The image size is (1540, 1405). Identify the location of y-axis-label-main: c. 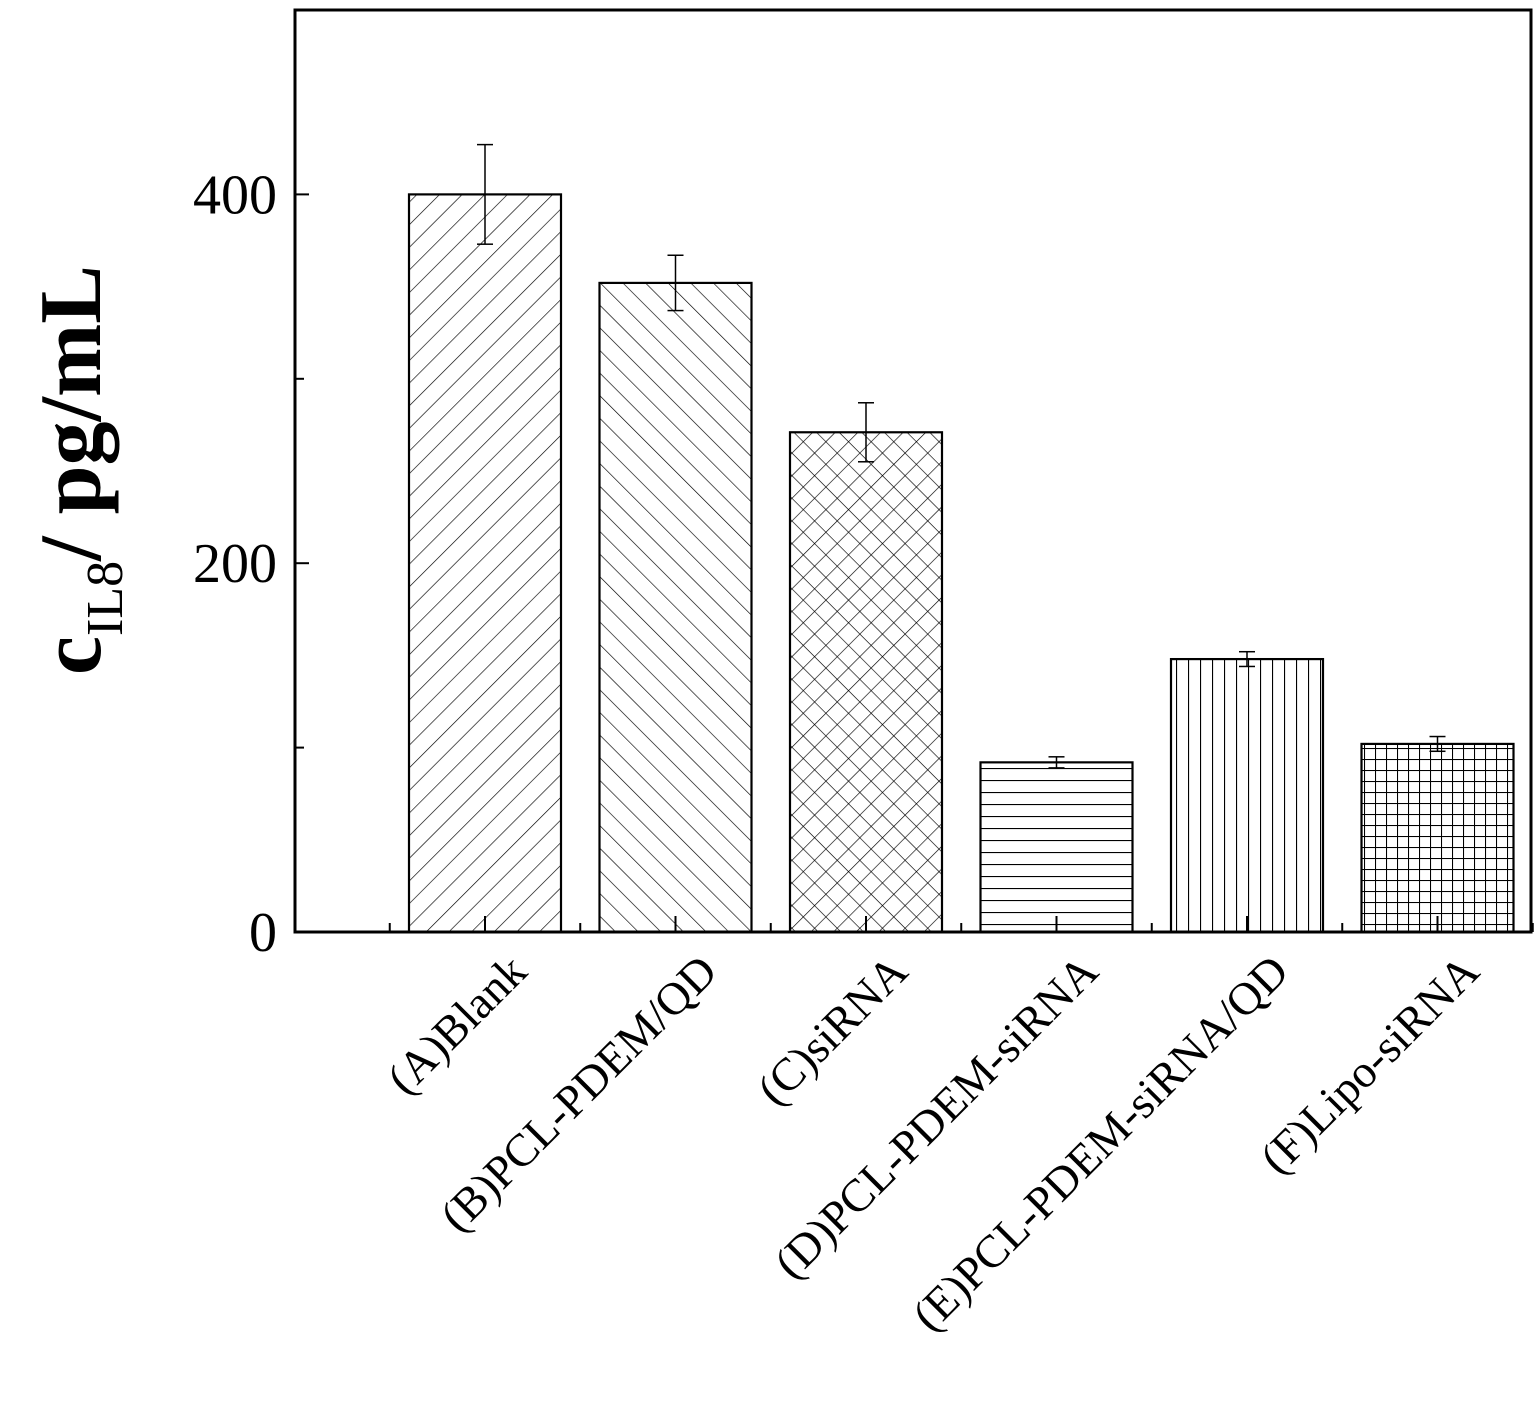
(71, 655).